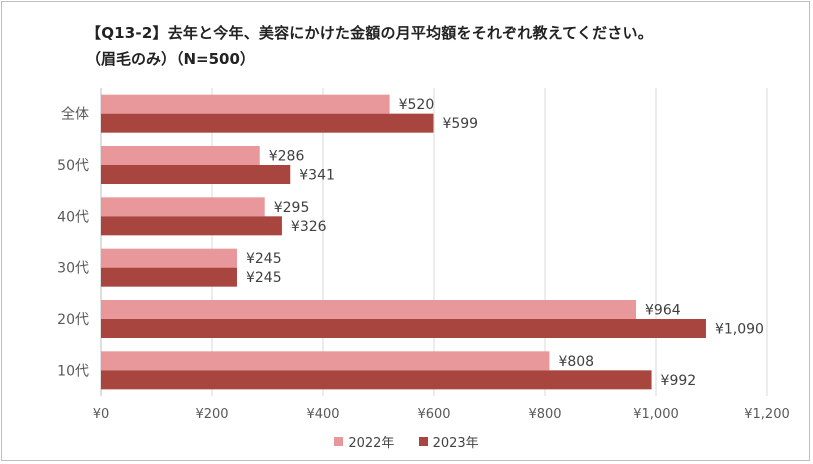 Image resolution: width=813 pixels, height=464 pixels. I want to click on bar-2022年-30代, so click(169, 258).